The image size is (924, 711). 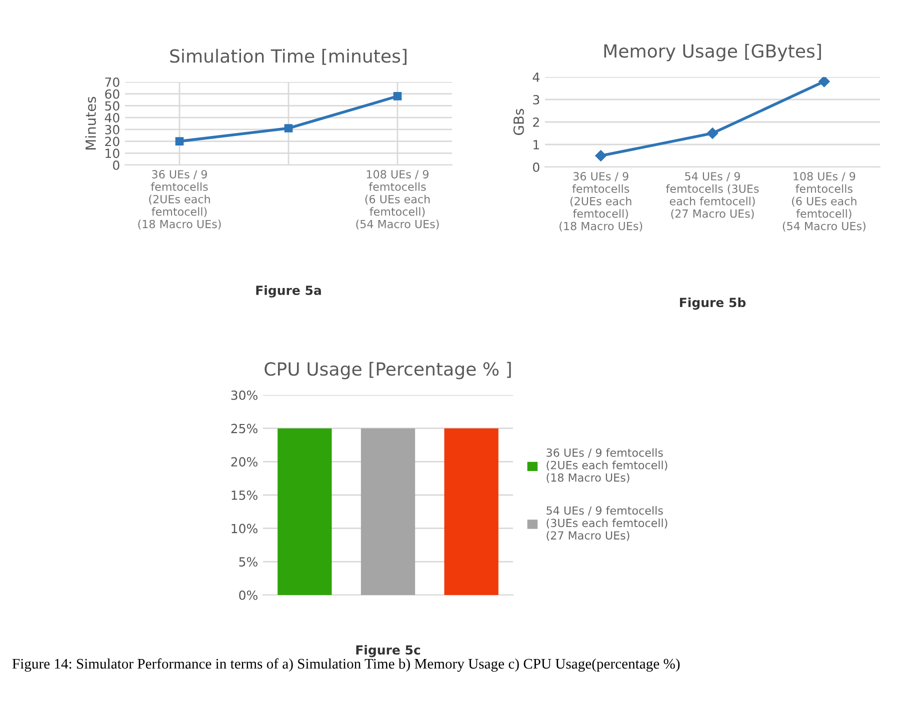 What do you see at coordinates (112, 129) in the screenshot?
I see `y-tick-label: 30` at bounding box center [112, 129].